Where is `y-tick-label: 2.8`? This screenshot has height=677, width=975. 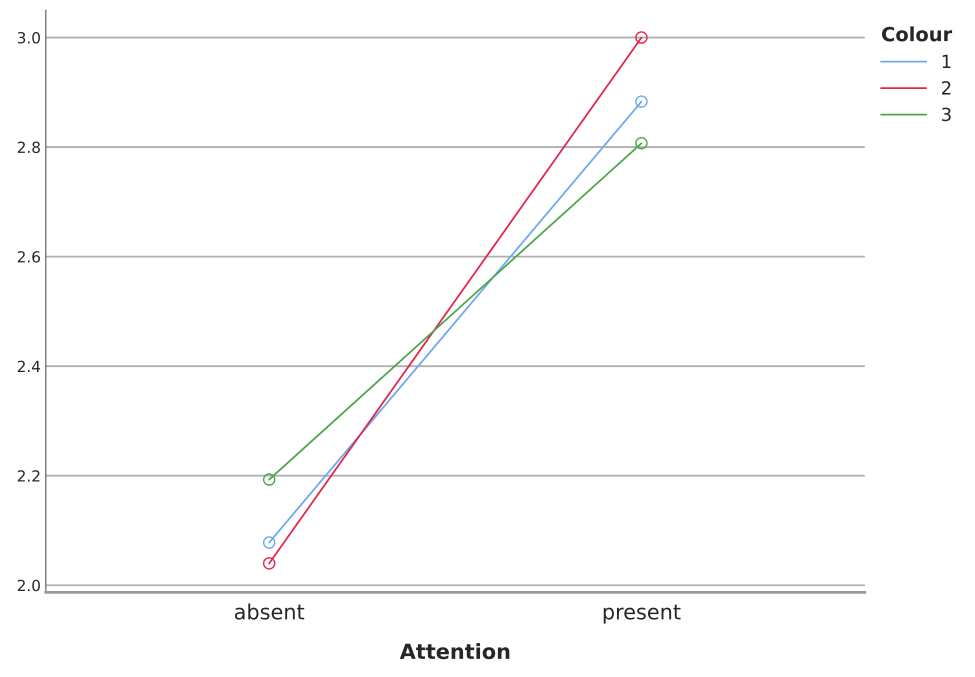 y-tick-label: 2.8 is located at coordinates (29, 148).